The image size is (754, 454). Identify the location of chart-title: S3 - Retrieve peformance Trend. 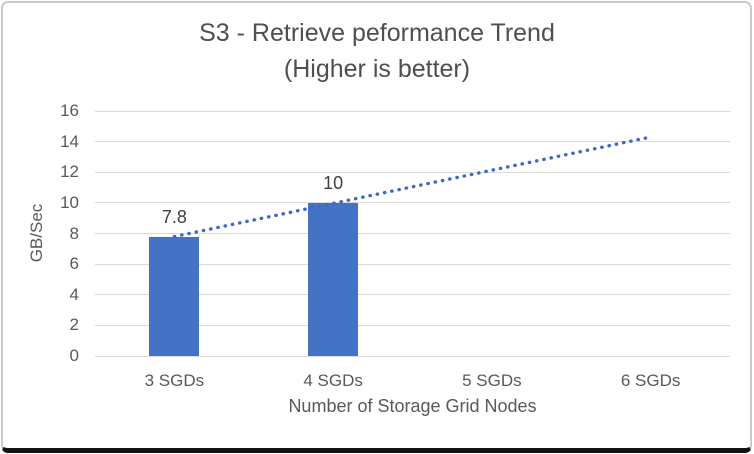
(377, 33).